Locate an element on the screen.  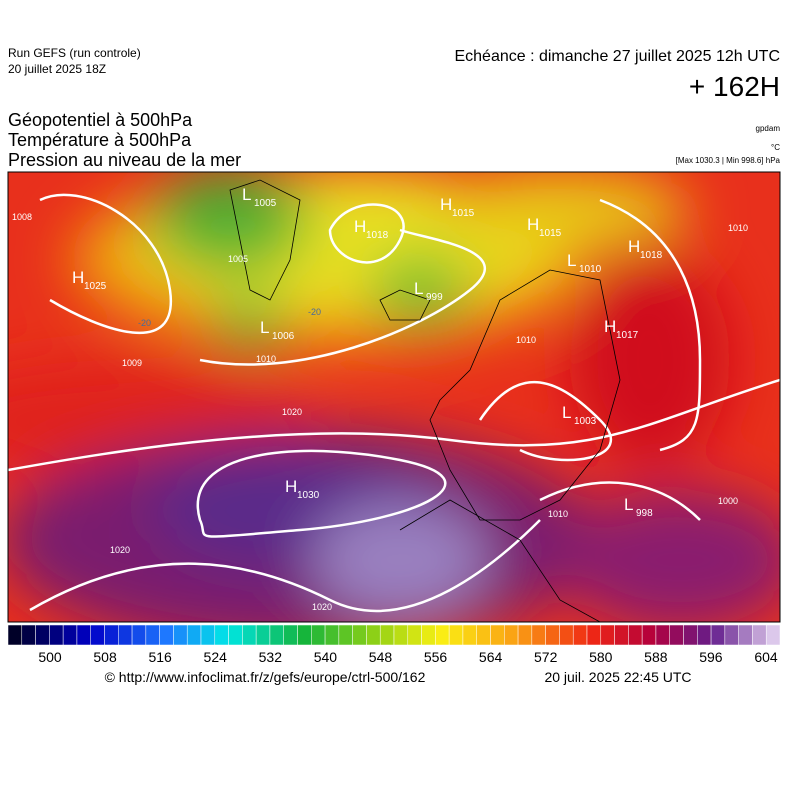
colorbar-label: 524 is located at coordinates (216, 657).